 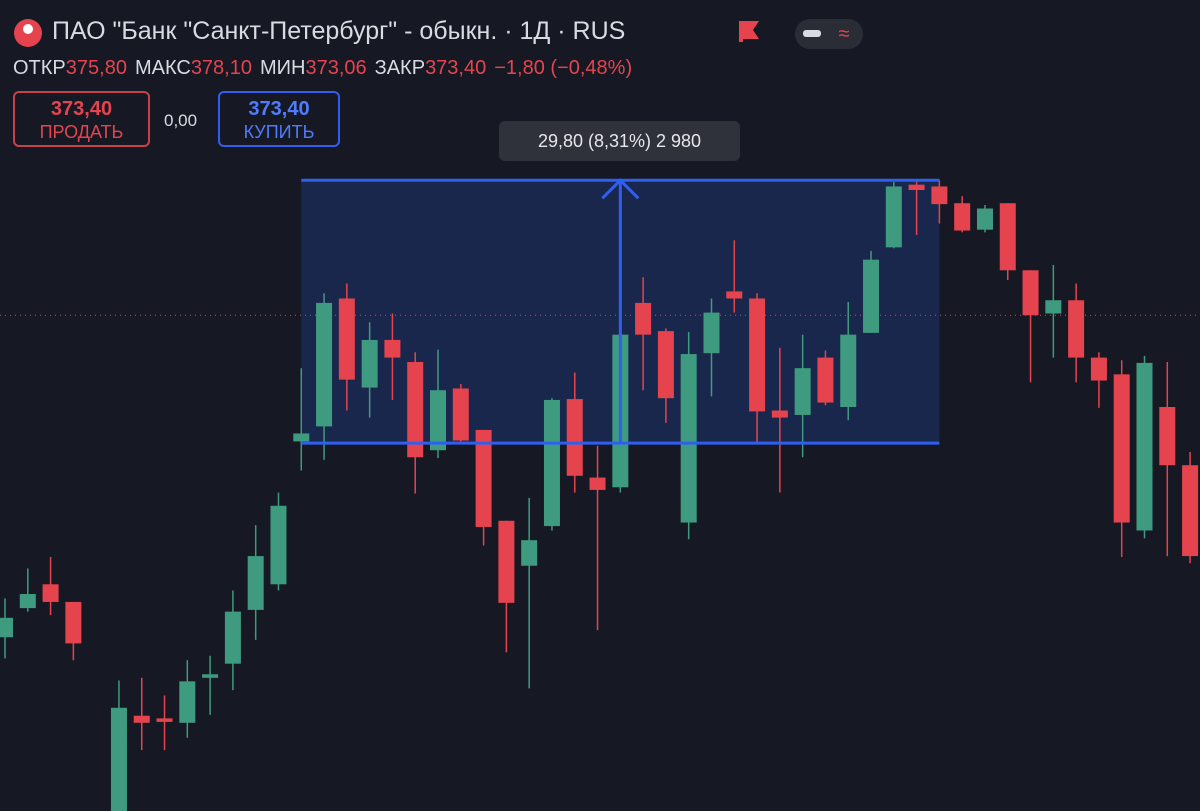 What do you see at coordinates (844, 34) in the screenshot?
I see `toggle-icon: ≈` at bounding box center [844, 34].